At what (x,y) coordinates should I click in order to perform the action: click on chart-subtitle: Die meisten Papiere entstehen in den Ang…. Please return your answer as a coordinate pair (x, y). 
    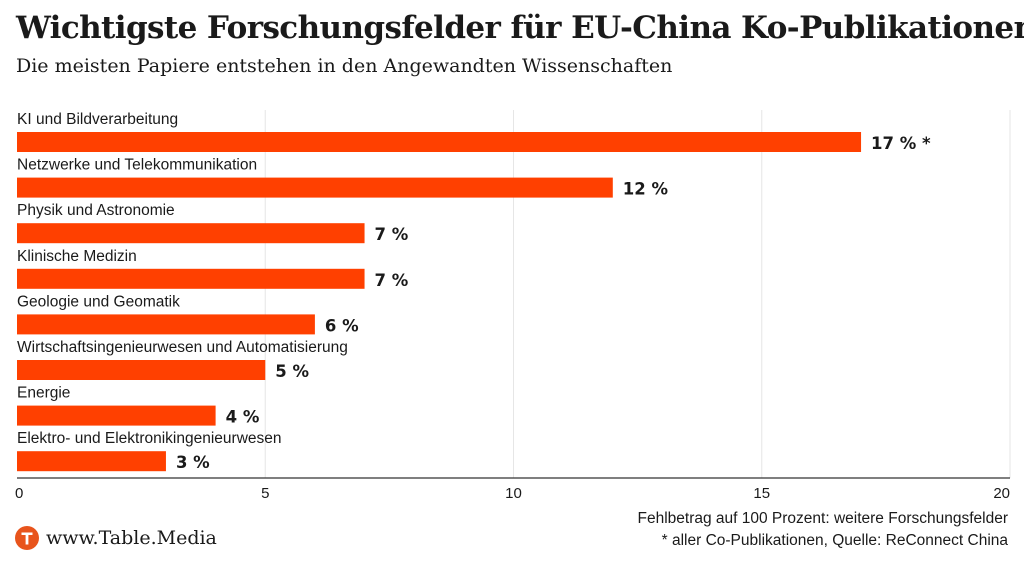
    Looking at the image, I should click on (344, 66).